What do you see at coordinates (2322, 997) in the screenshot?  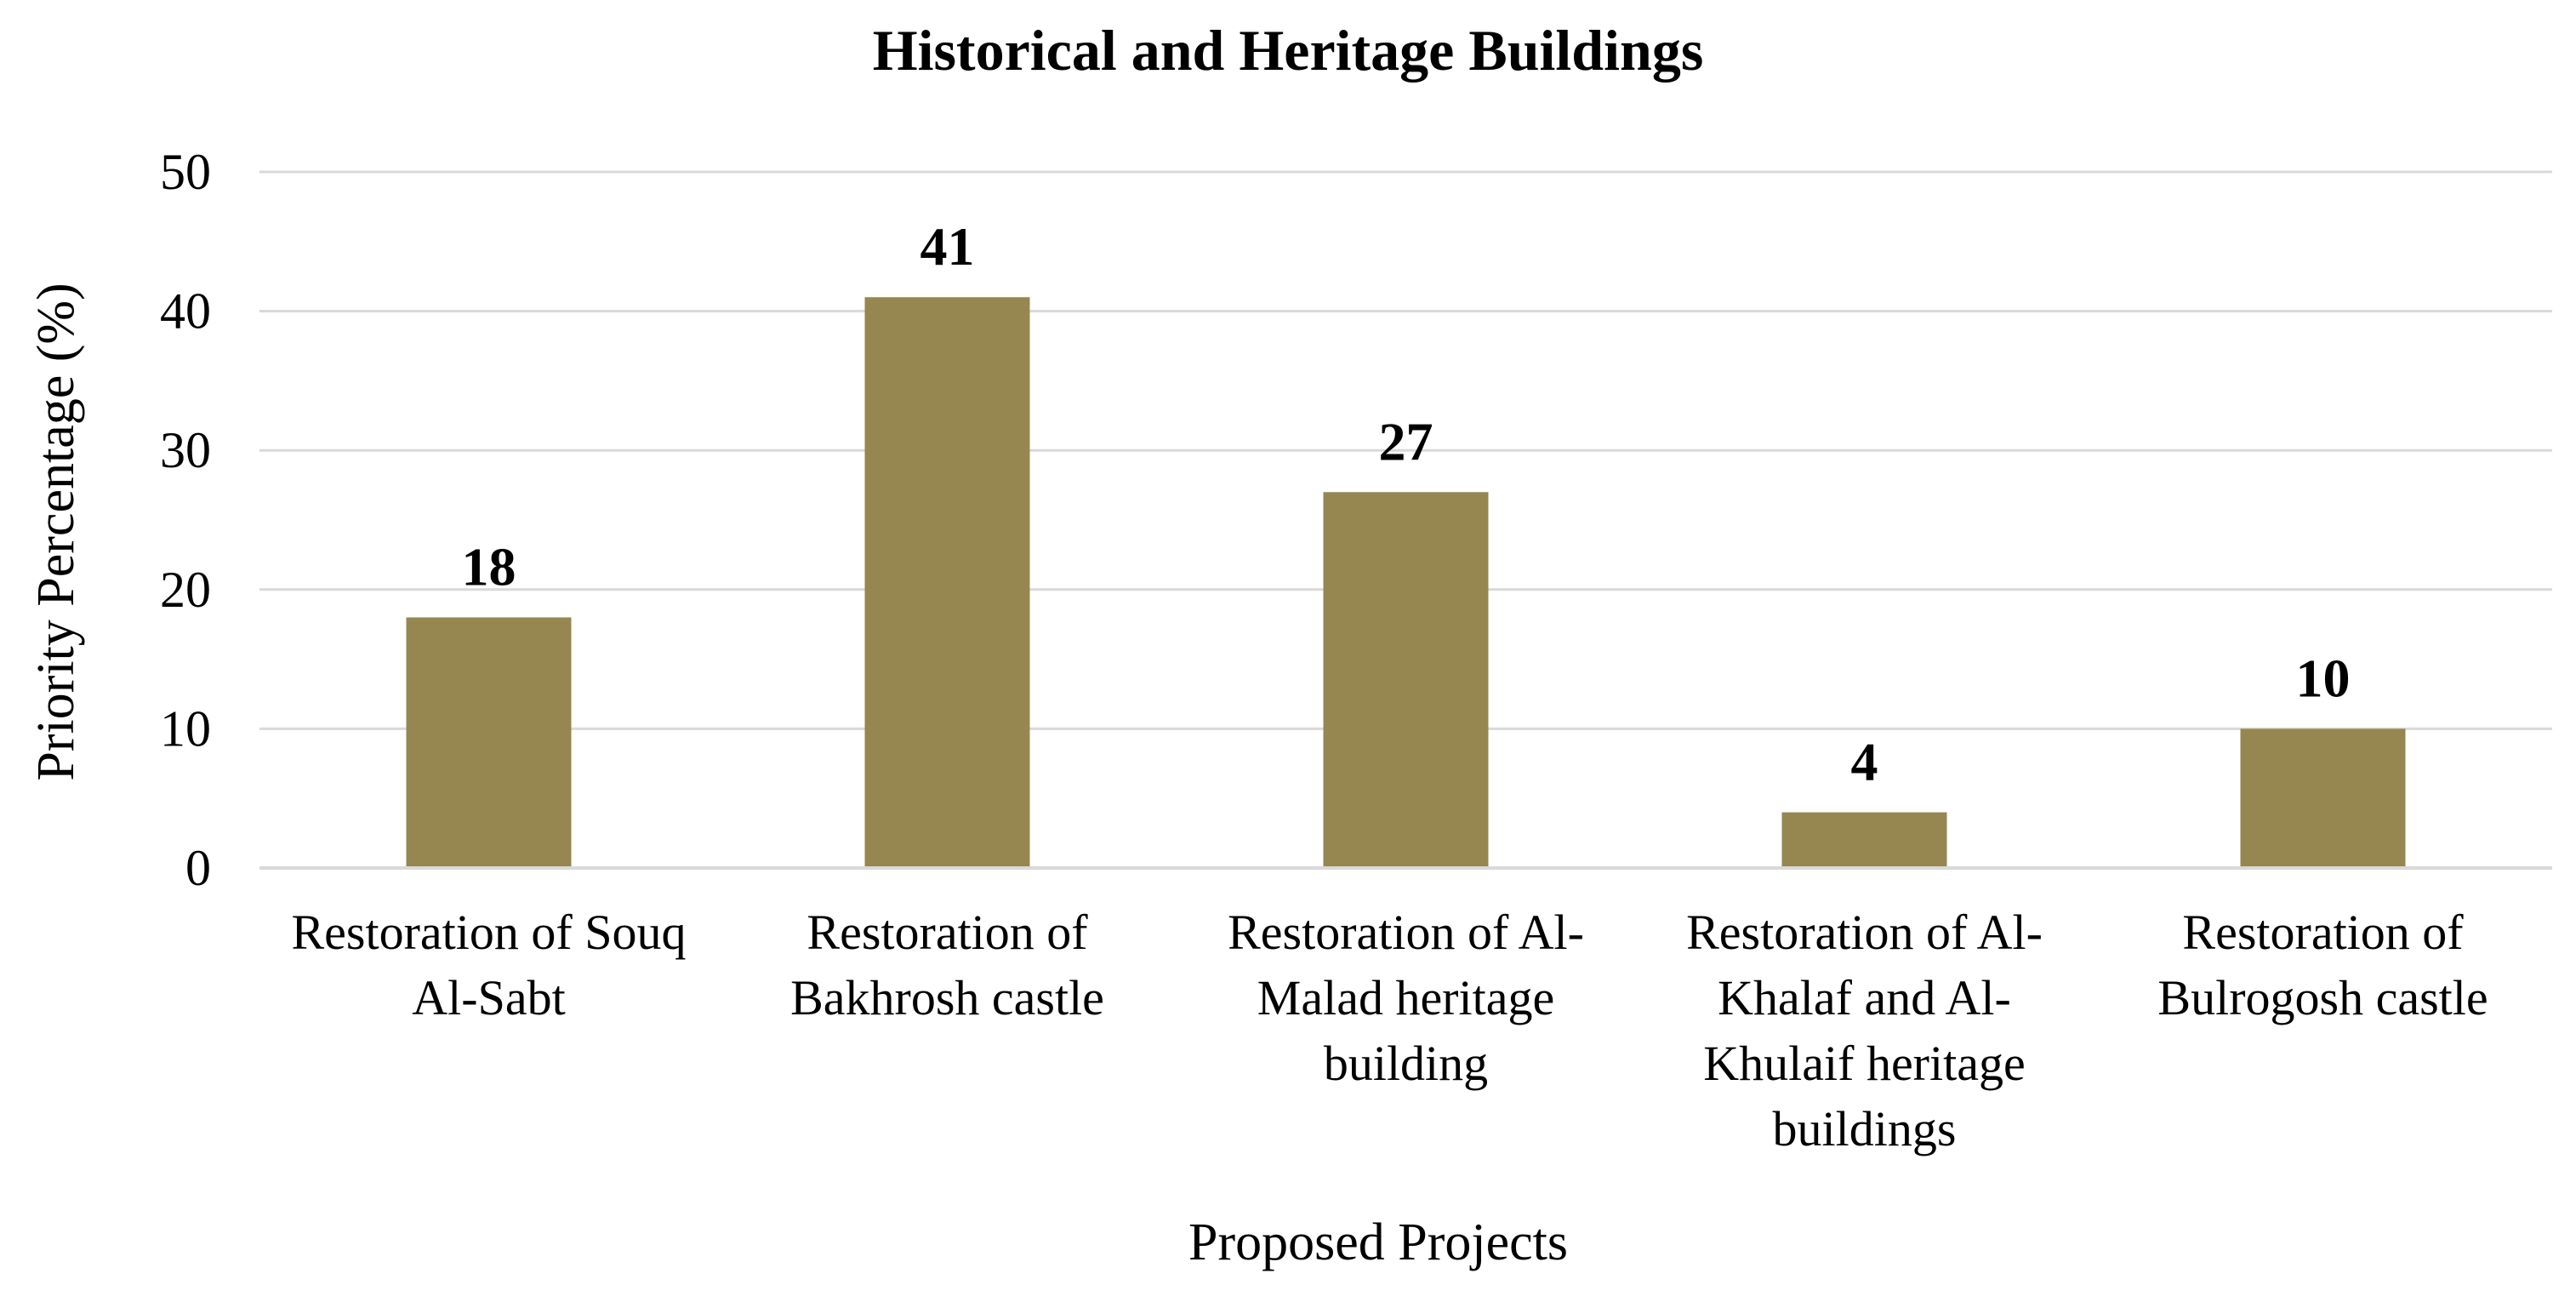 I see `x-category-label-line: Bulrogosh castle` at bounding box center [2322, 997].